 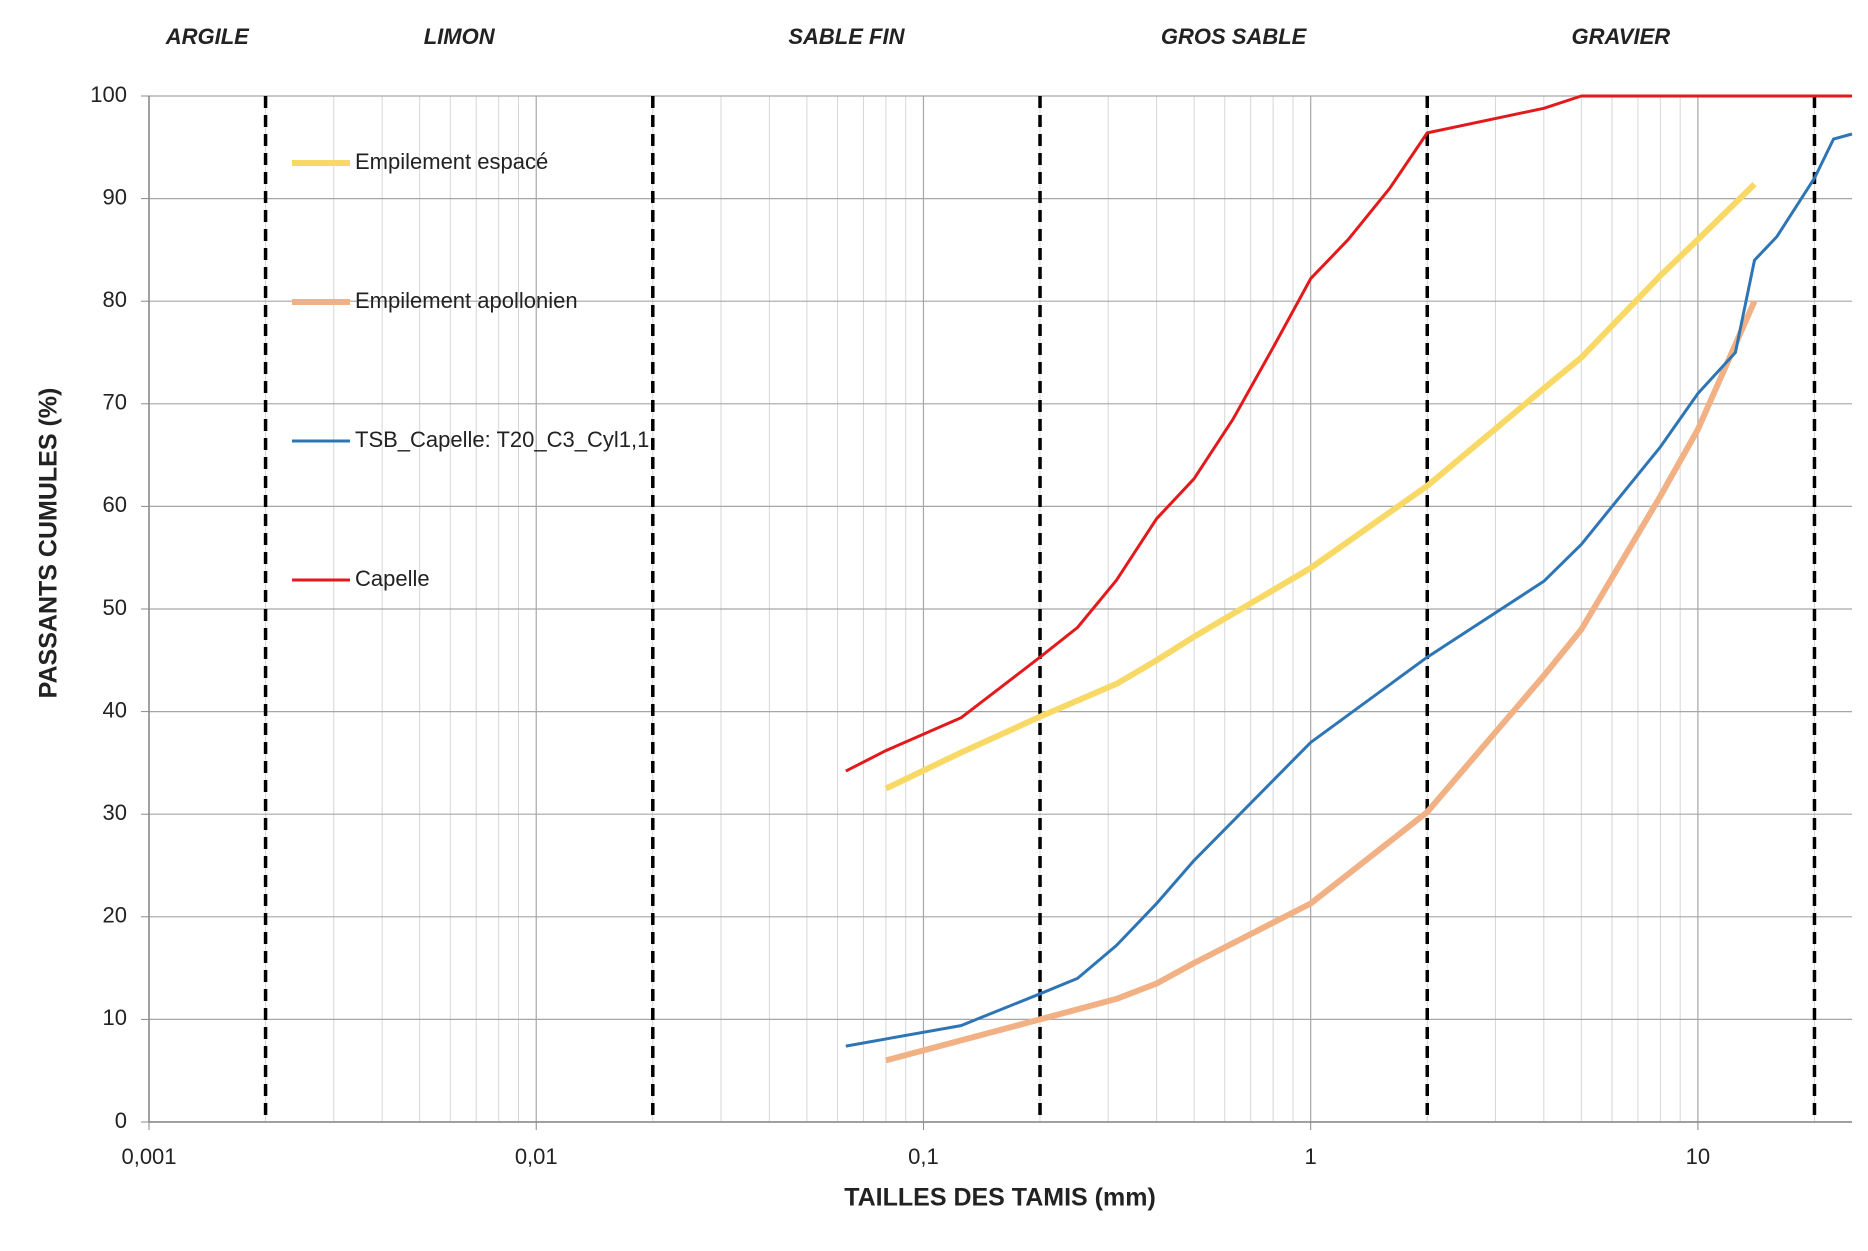 I want to click on x-axis-label: TAILLES DES TAMIS (mm), so click(x=1000, y=1198).